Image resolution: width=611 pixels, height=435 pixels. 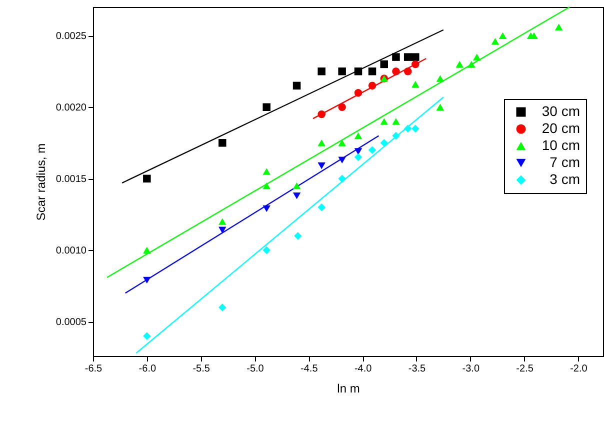 I want to click on legend-label: 30 cm, so click(x=561, y=111).